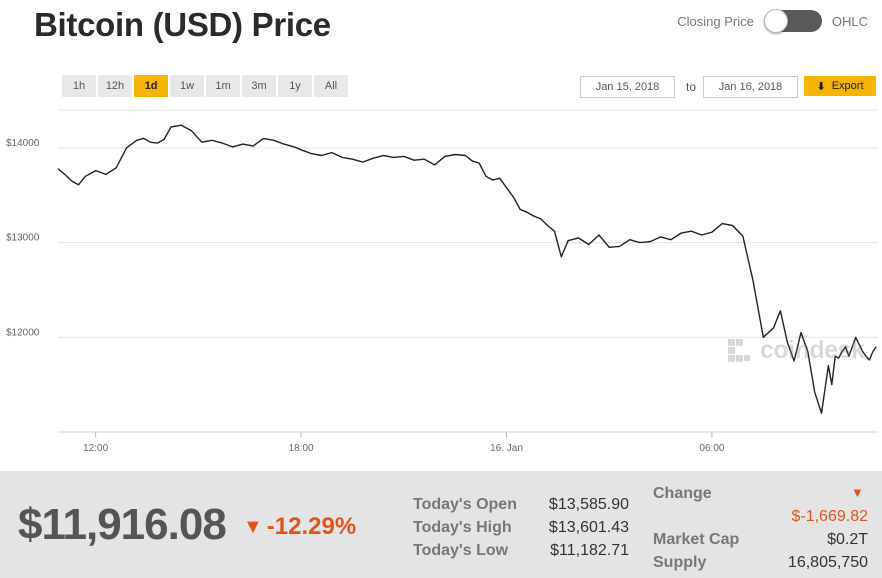  I want to click on coindesk-logo-icon, so click(739, 350).